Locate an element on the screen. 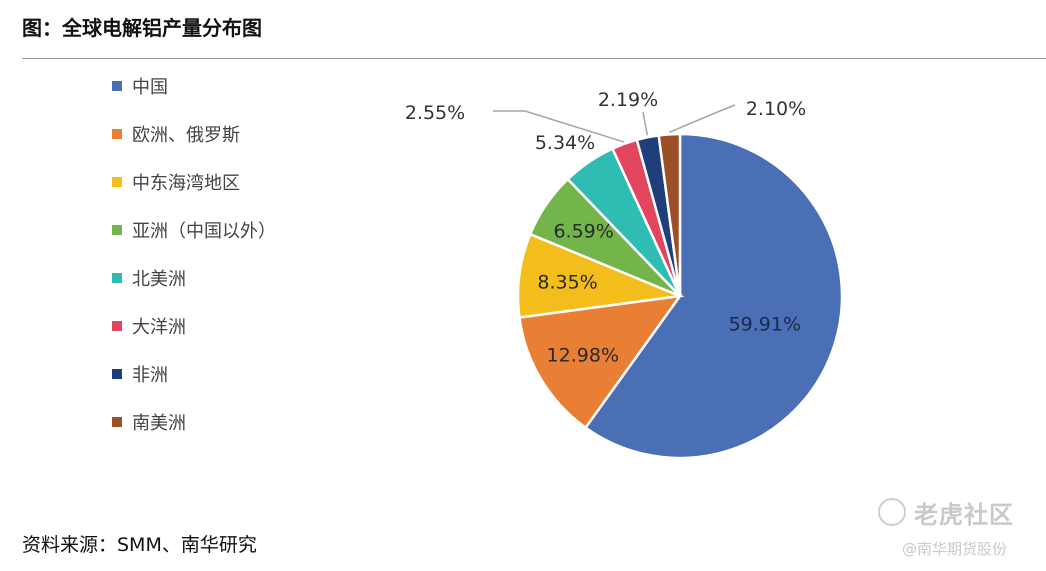 Image resolution: width=1046 pixels, height=571 pixels. title-divider is located at coordinates (534, 58).